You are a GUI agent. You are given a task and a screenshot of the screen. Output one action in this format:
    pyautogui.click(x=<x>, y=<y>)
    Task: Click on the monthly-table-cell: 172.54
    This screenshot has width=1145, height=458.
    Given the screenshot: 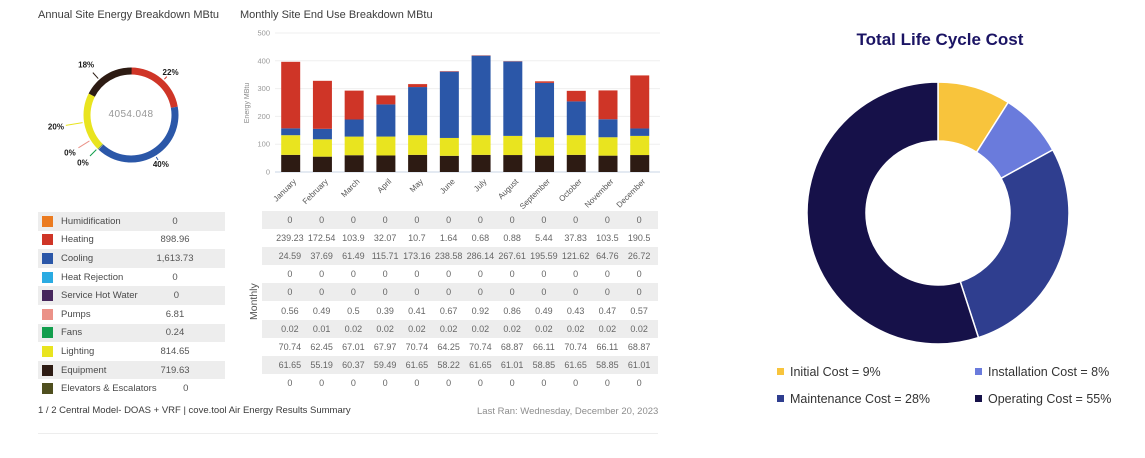 What is the action you would take?
    pyautogui.click(x=321, y=238)
    